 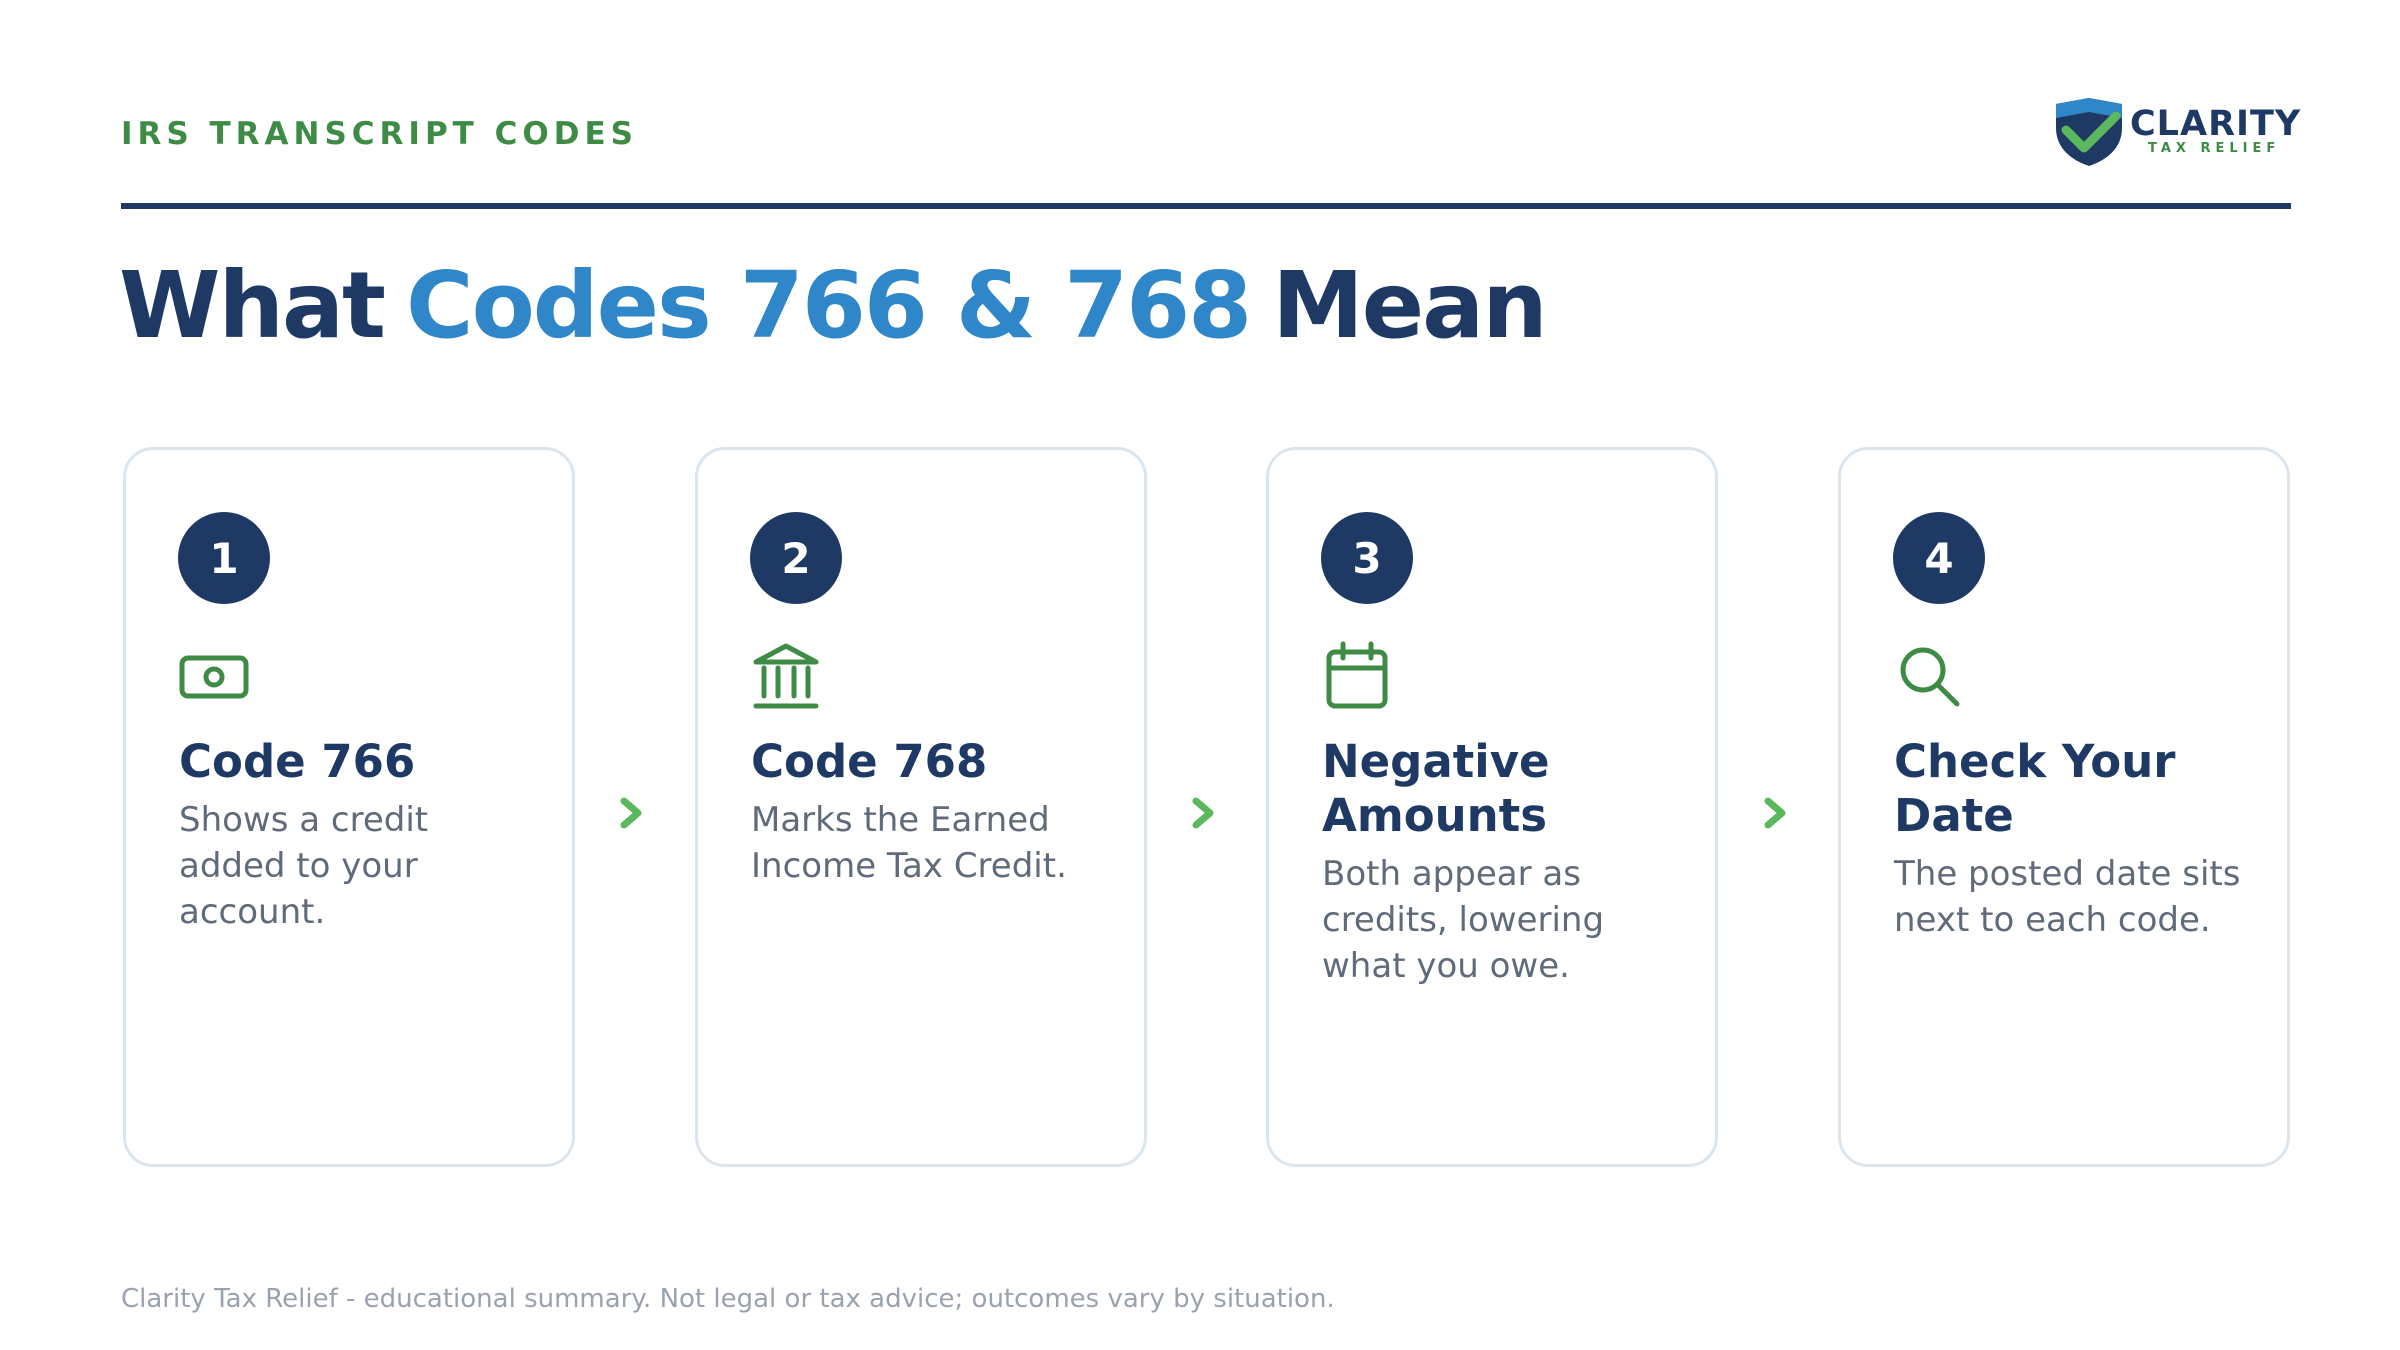 I want to click on step-body: The posted date sits next to each code., so click(x=2067, y=897).